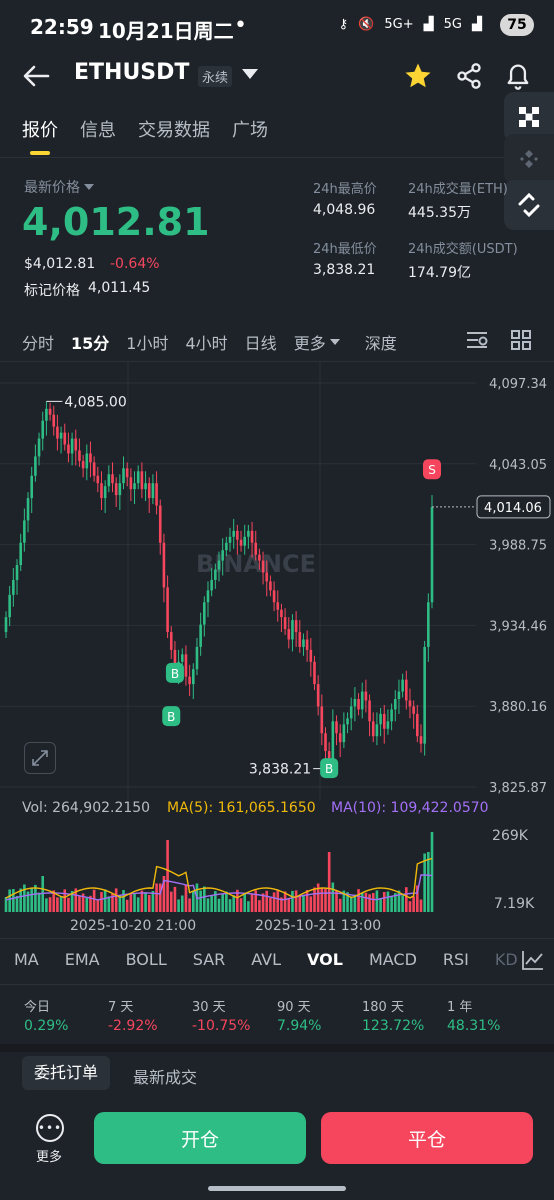 The height and width of the screenshot is (1200, 554). What do you see at coordinates (521, 340) in the screenshot?
I see `layout-grid-icon` at bounding box center [521, 340].